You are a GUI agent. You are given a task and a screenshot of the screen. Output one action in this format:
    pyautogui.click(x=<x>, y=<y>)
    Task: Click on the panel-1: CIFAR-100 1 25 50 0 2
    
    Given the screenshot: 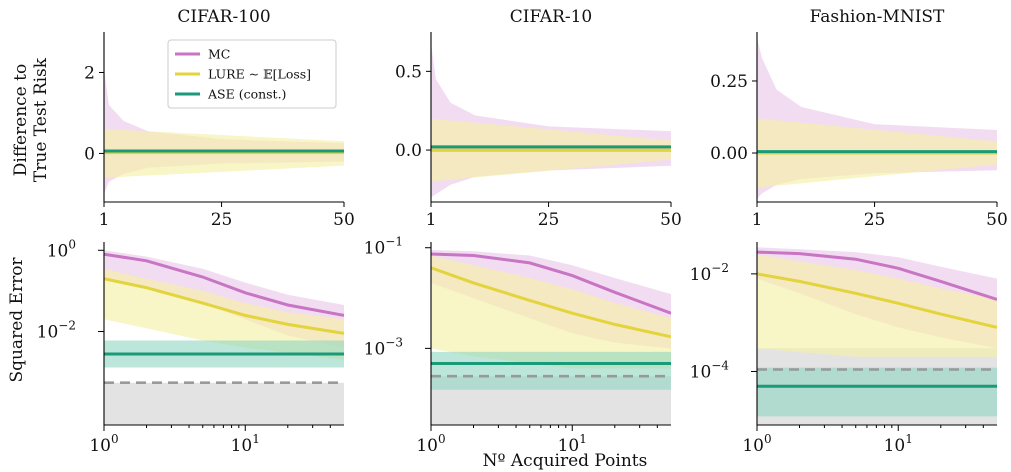 What is the action you would take?
    pyautogui.click(x=219, y=118)
    